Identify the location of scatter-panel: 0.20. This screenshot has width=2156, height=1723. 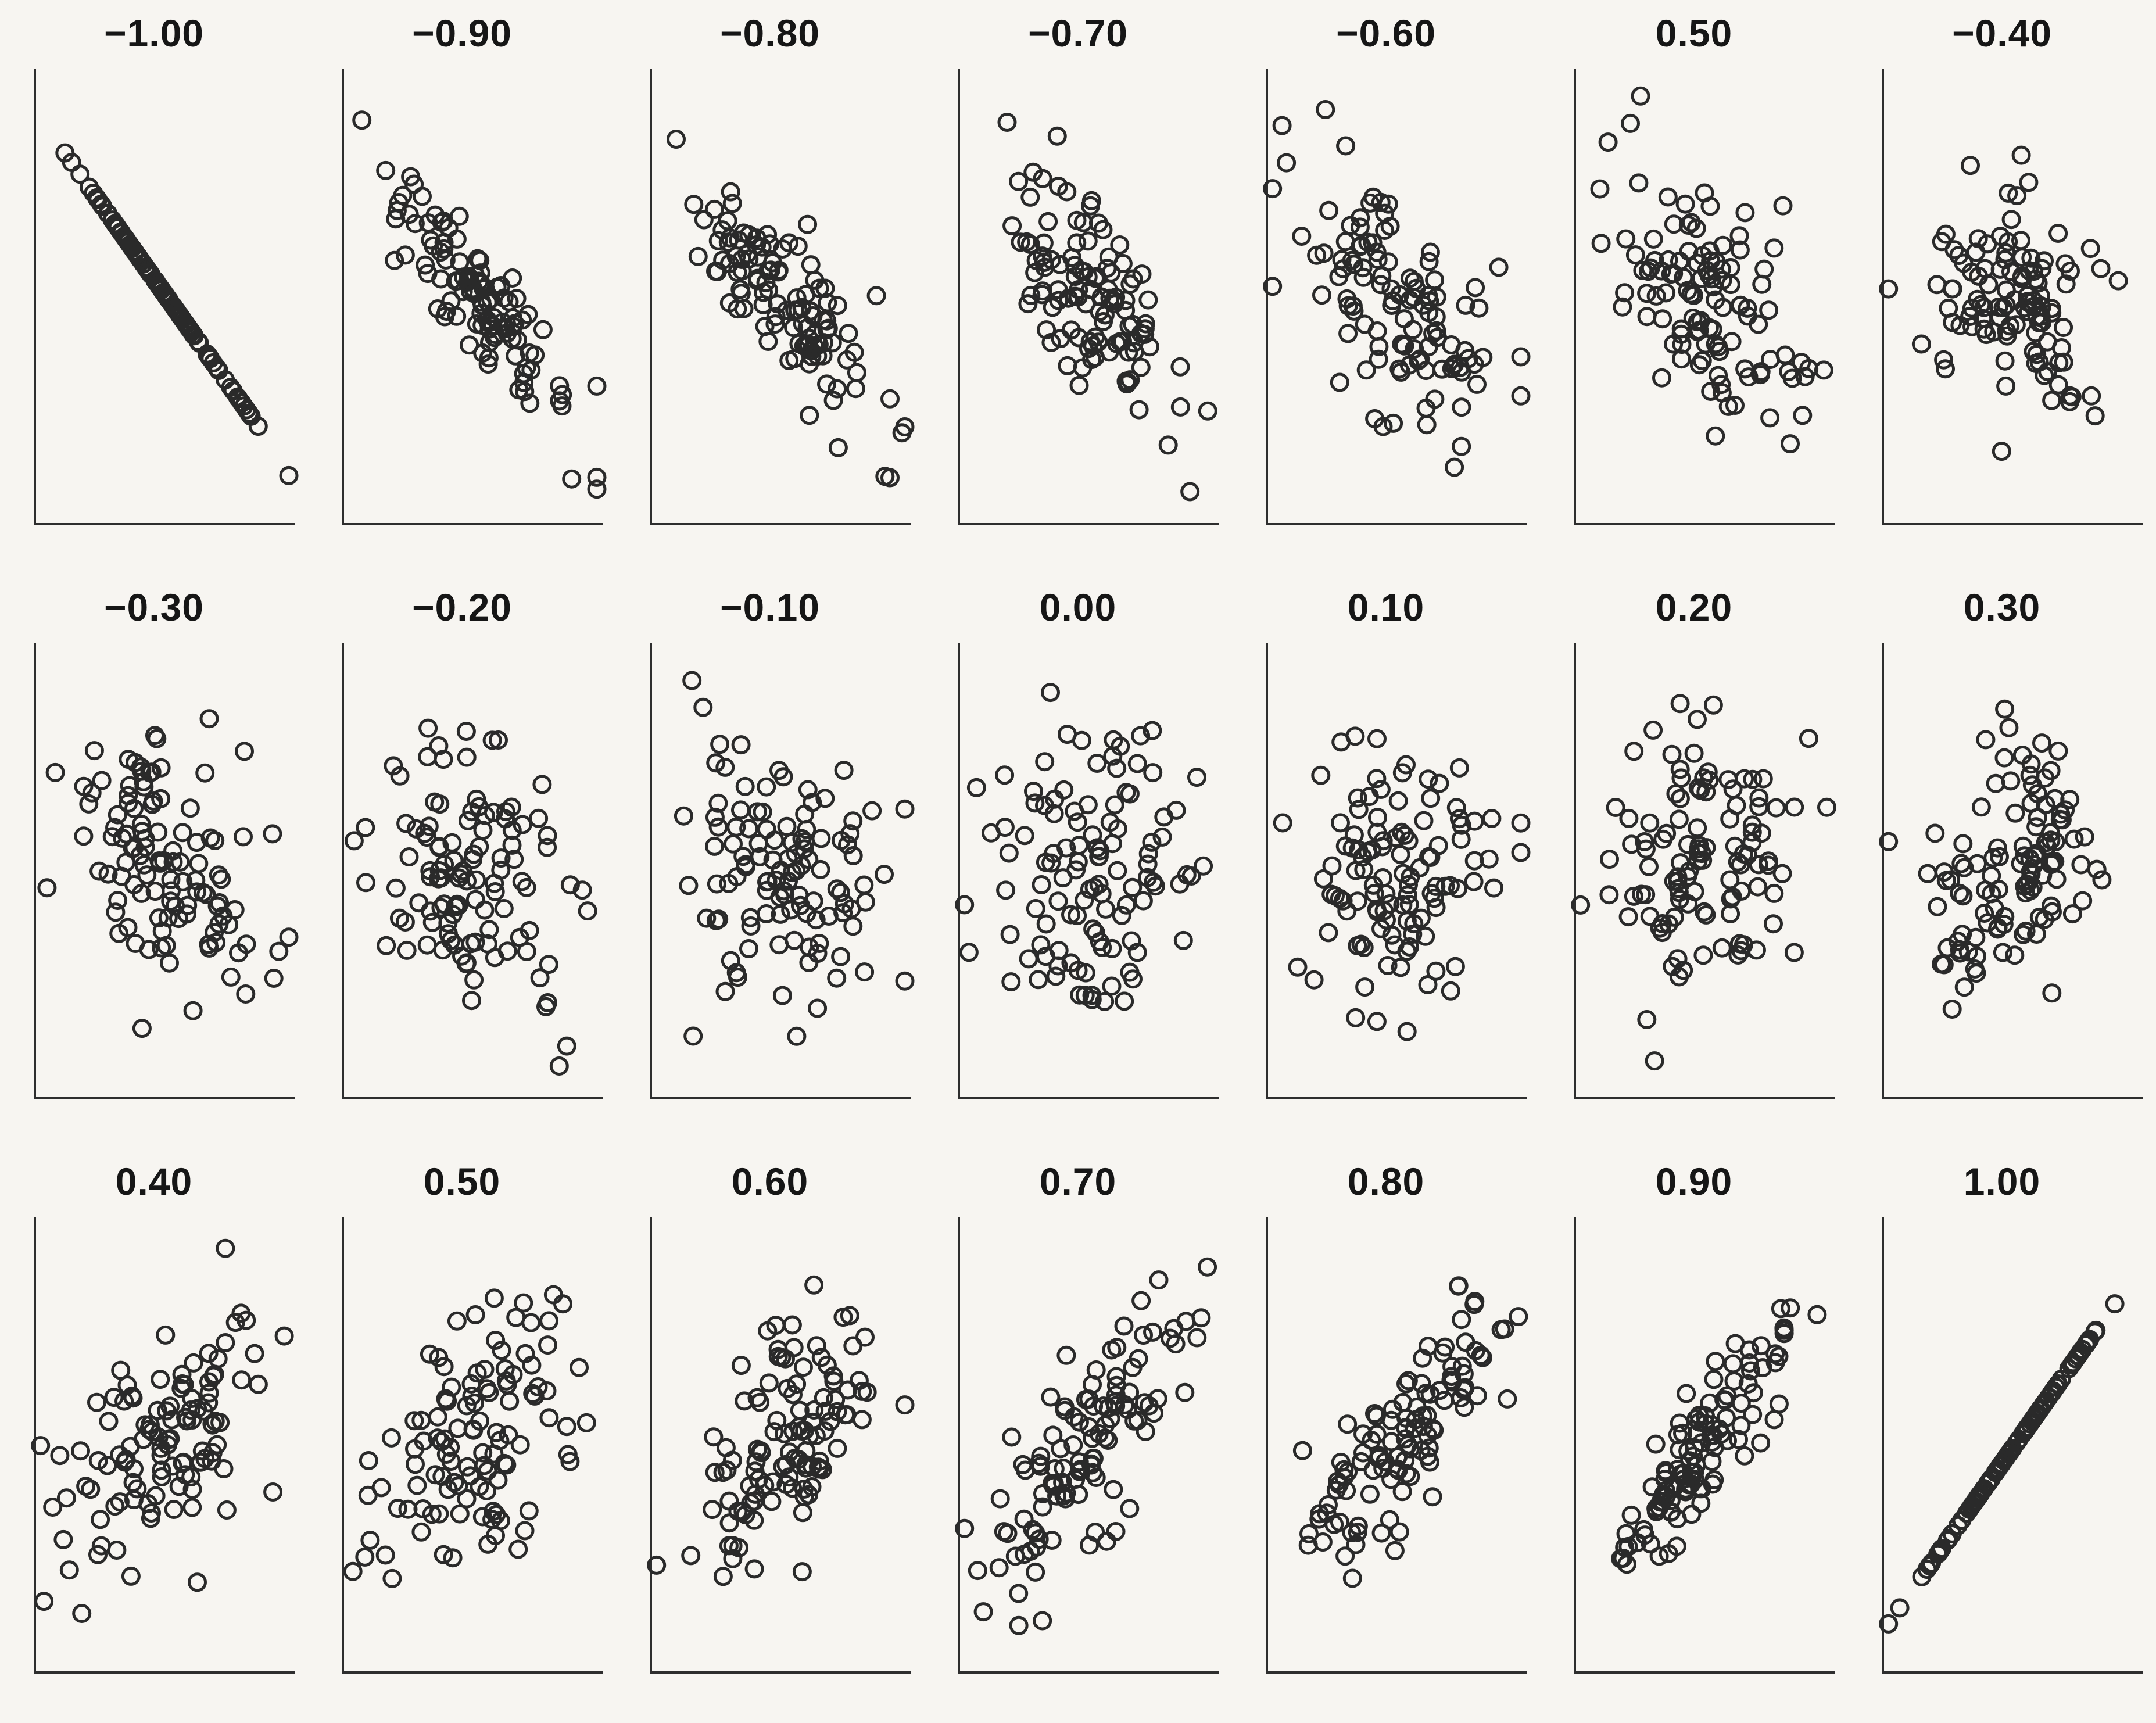
(1694, 861).